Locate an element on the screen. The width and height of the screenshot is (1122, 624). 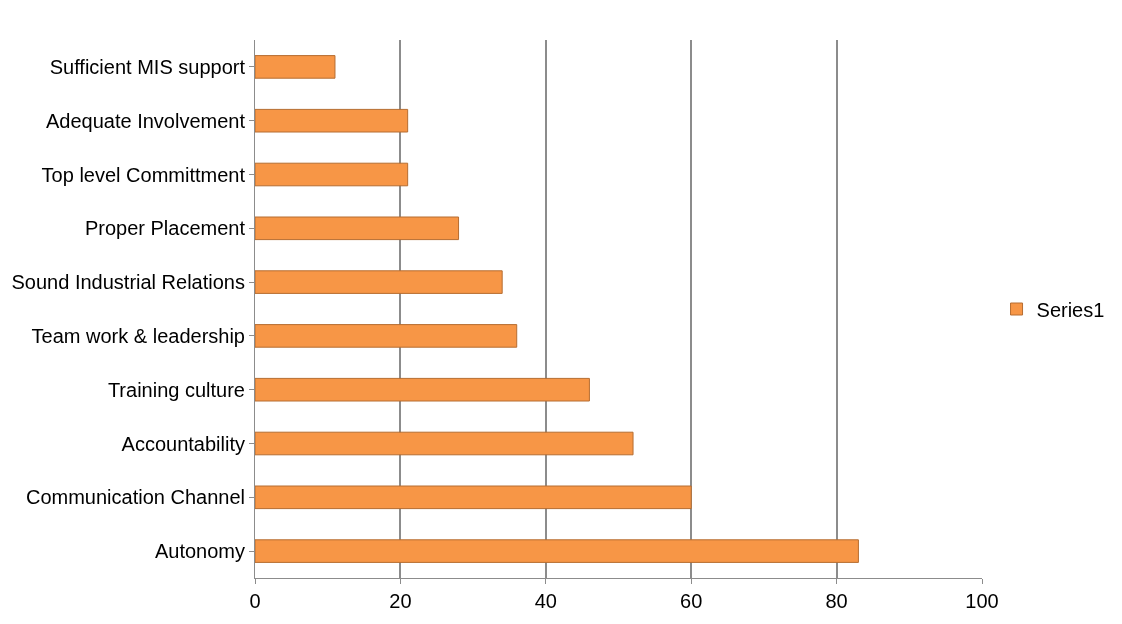
x-tick-label: 40 is located at coordinates (545, 601).